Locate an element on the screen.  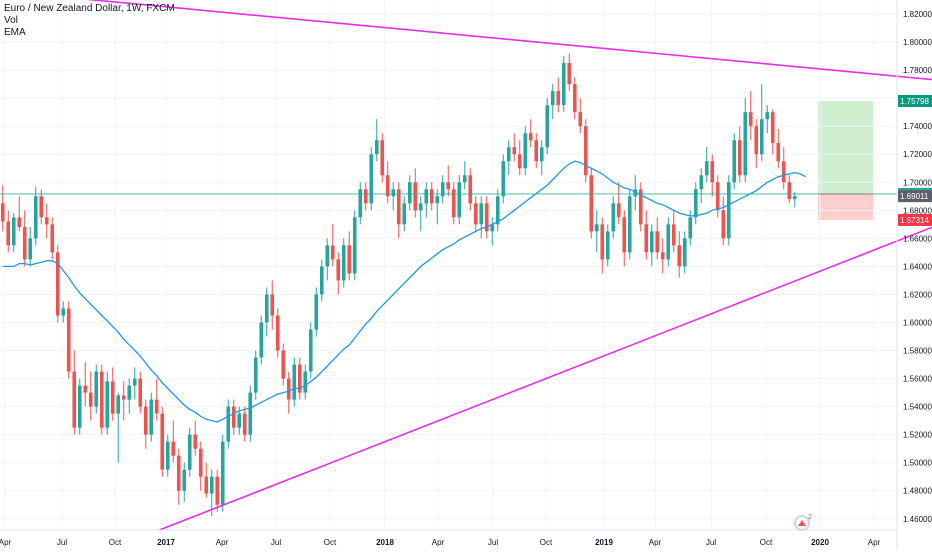
y-tick-label: 1.58000 is located at coordinates (917, 351).